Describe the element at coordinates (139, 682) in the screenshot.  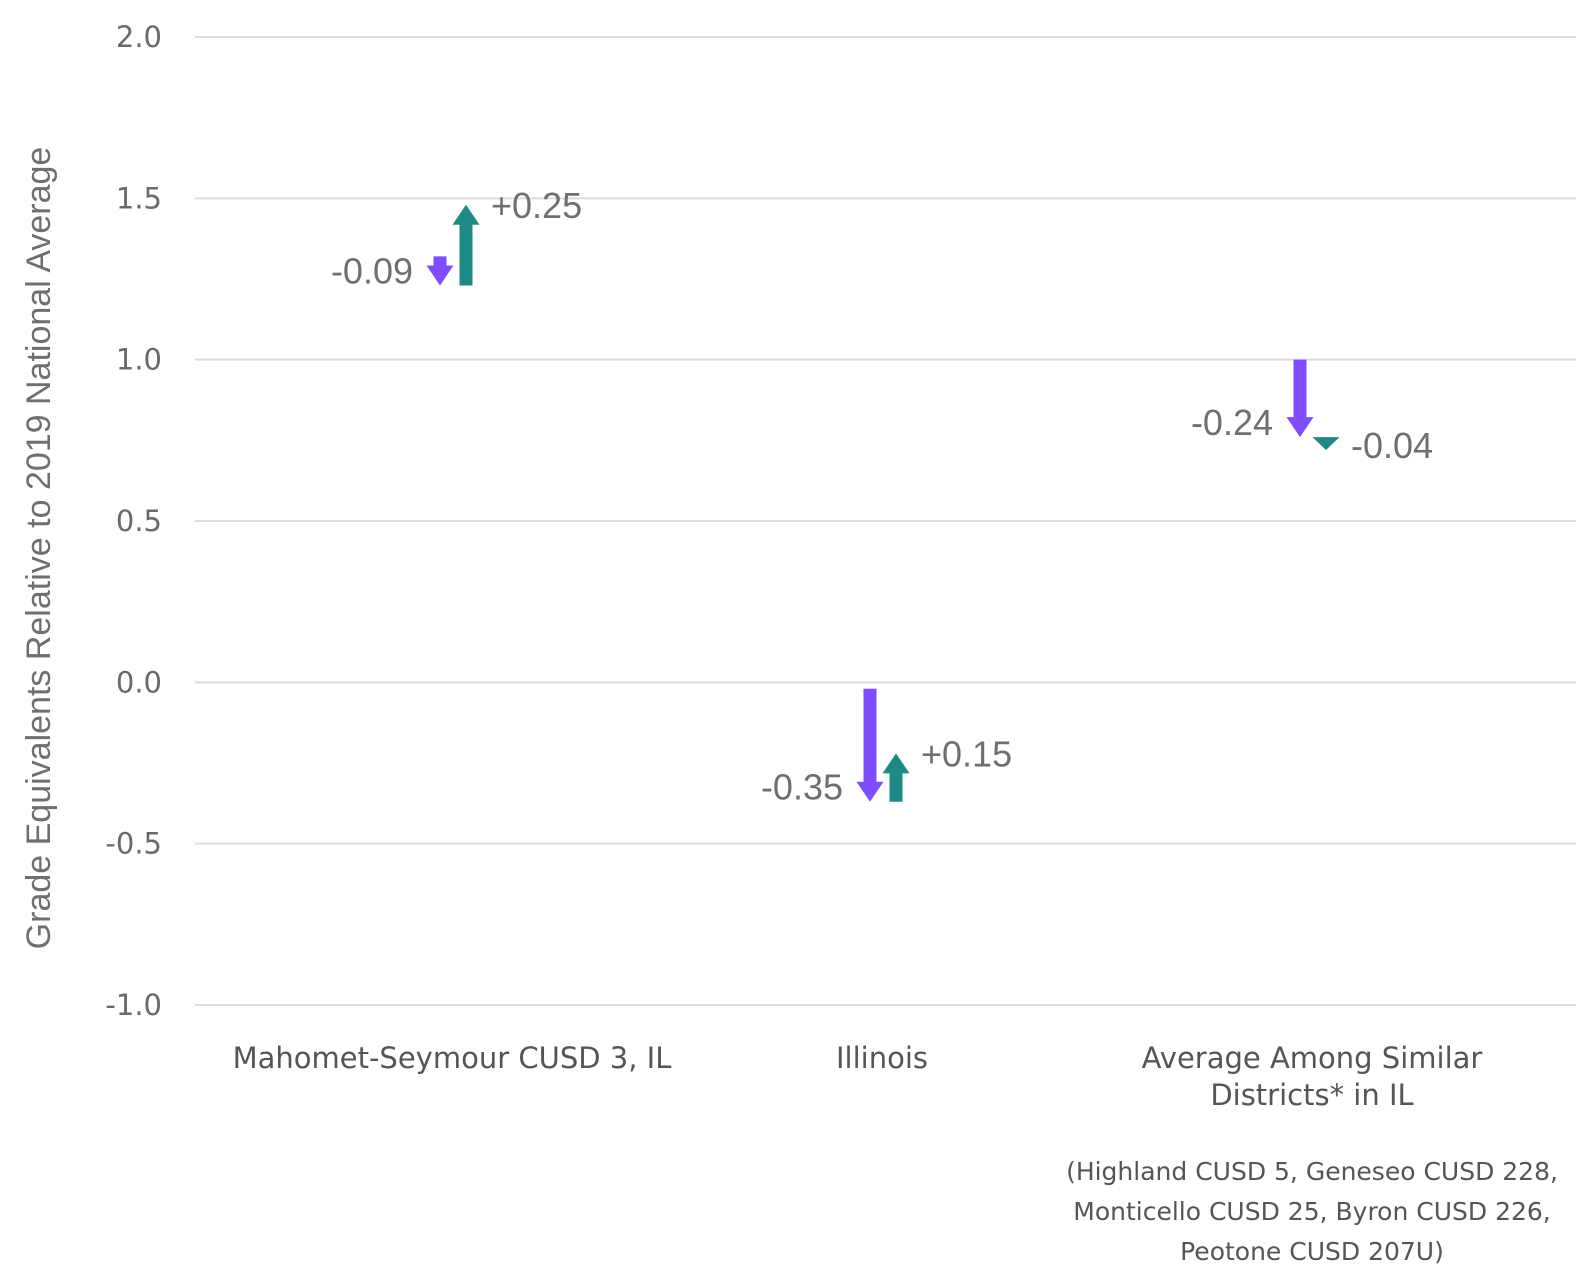
I see `y-tick-label: 0.0` at that location.